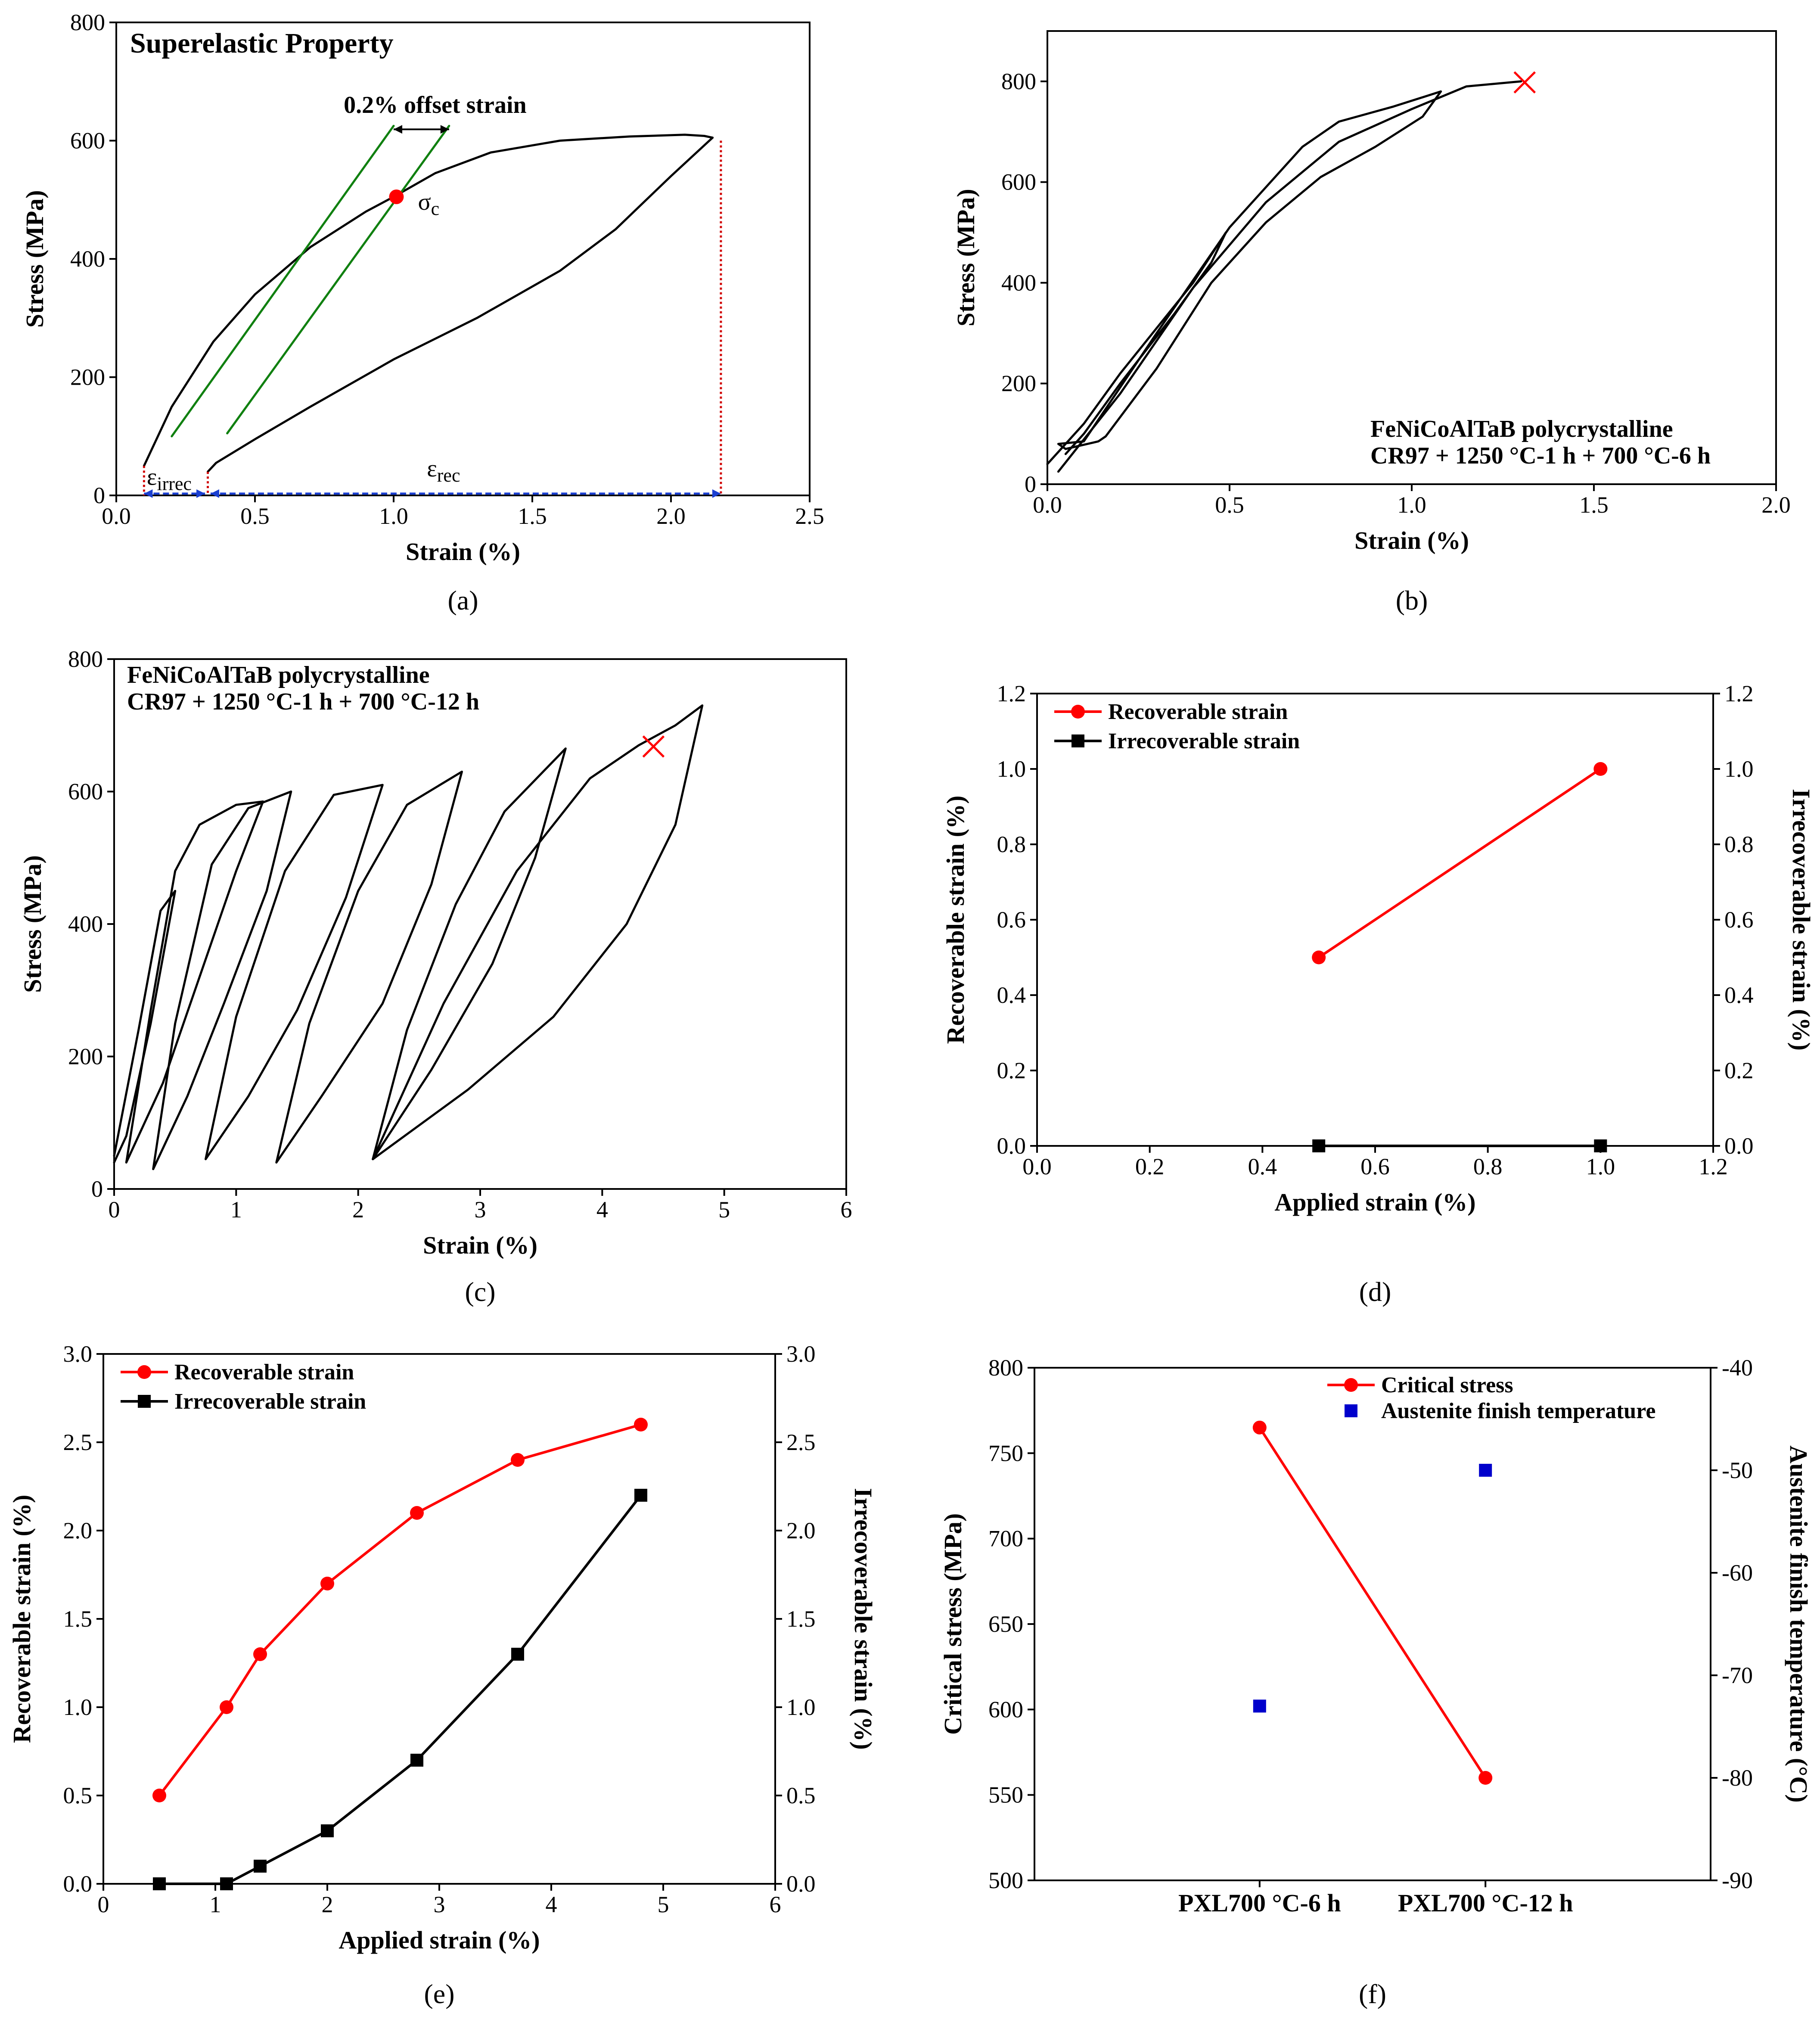  Describe the element at coordinates (1739, 920) in the screenshot. I see `y-right-tick-label: 0.6` at that location.